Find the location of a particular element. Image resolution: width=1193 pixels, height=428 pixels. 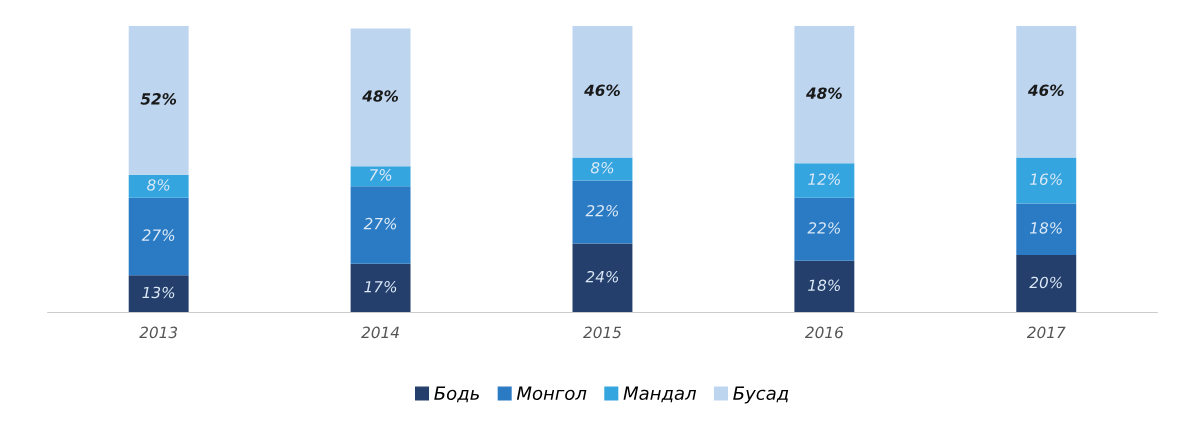

x-tick-label: 2013 is located at coordinates (158, 332).